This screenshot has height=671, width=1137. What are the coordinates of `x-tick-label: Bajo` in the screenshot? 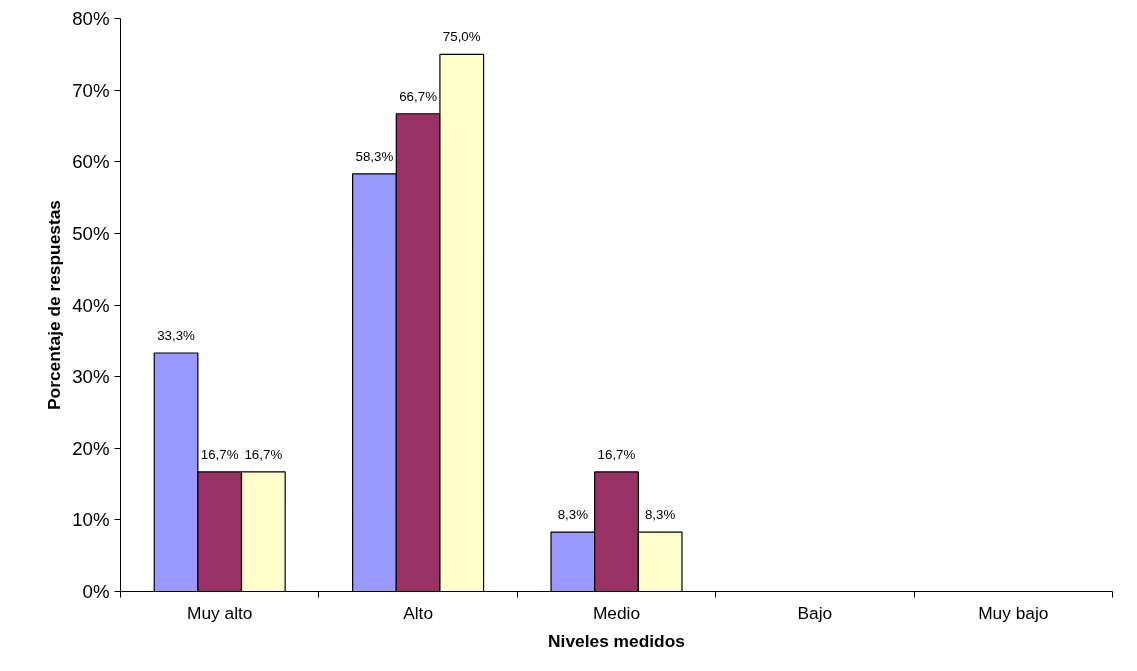 It's located at (815, 612).